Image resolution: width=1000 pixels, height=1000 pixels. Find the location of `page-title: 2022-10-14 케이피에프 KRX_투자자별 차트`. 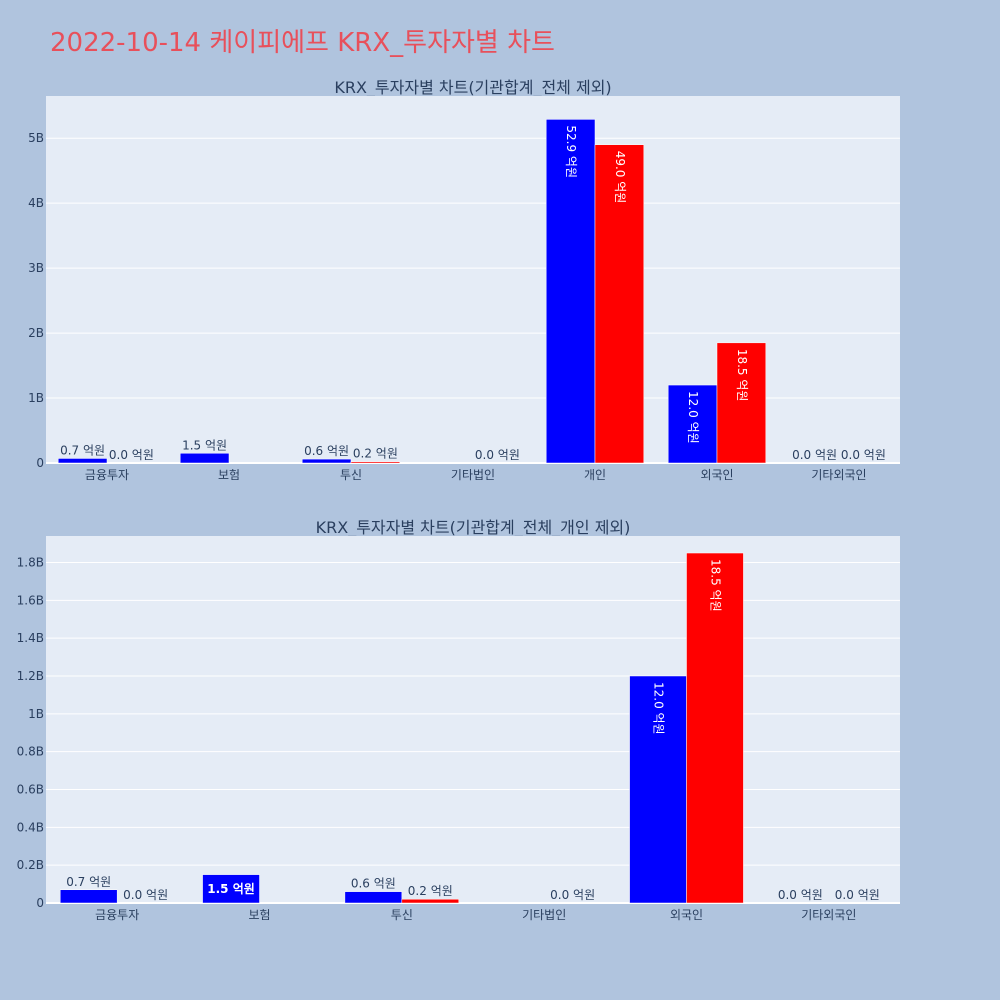

page-title: 2022-10-14 케이피에프 KRX_투자자별 차트 is located at coordinates (302, 43).